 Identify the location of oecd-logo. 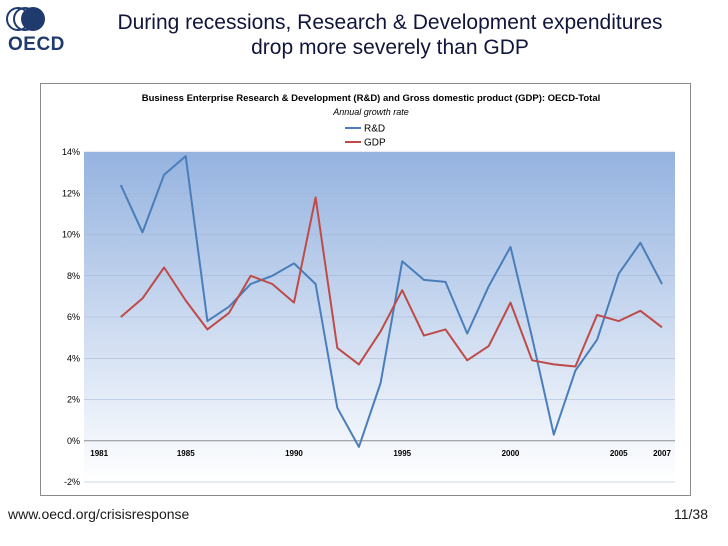
(25, 19).